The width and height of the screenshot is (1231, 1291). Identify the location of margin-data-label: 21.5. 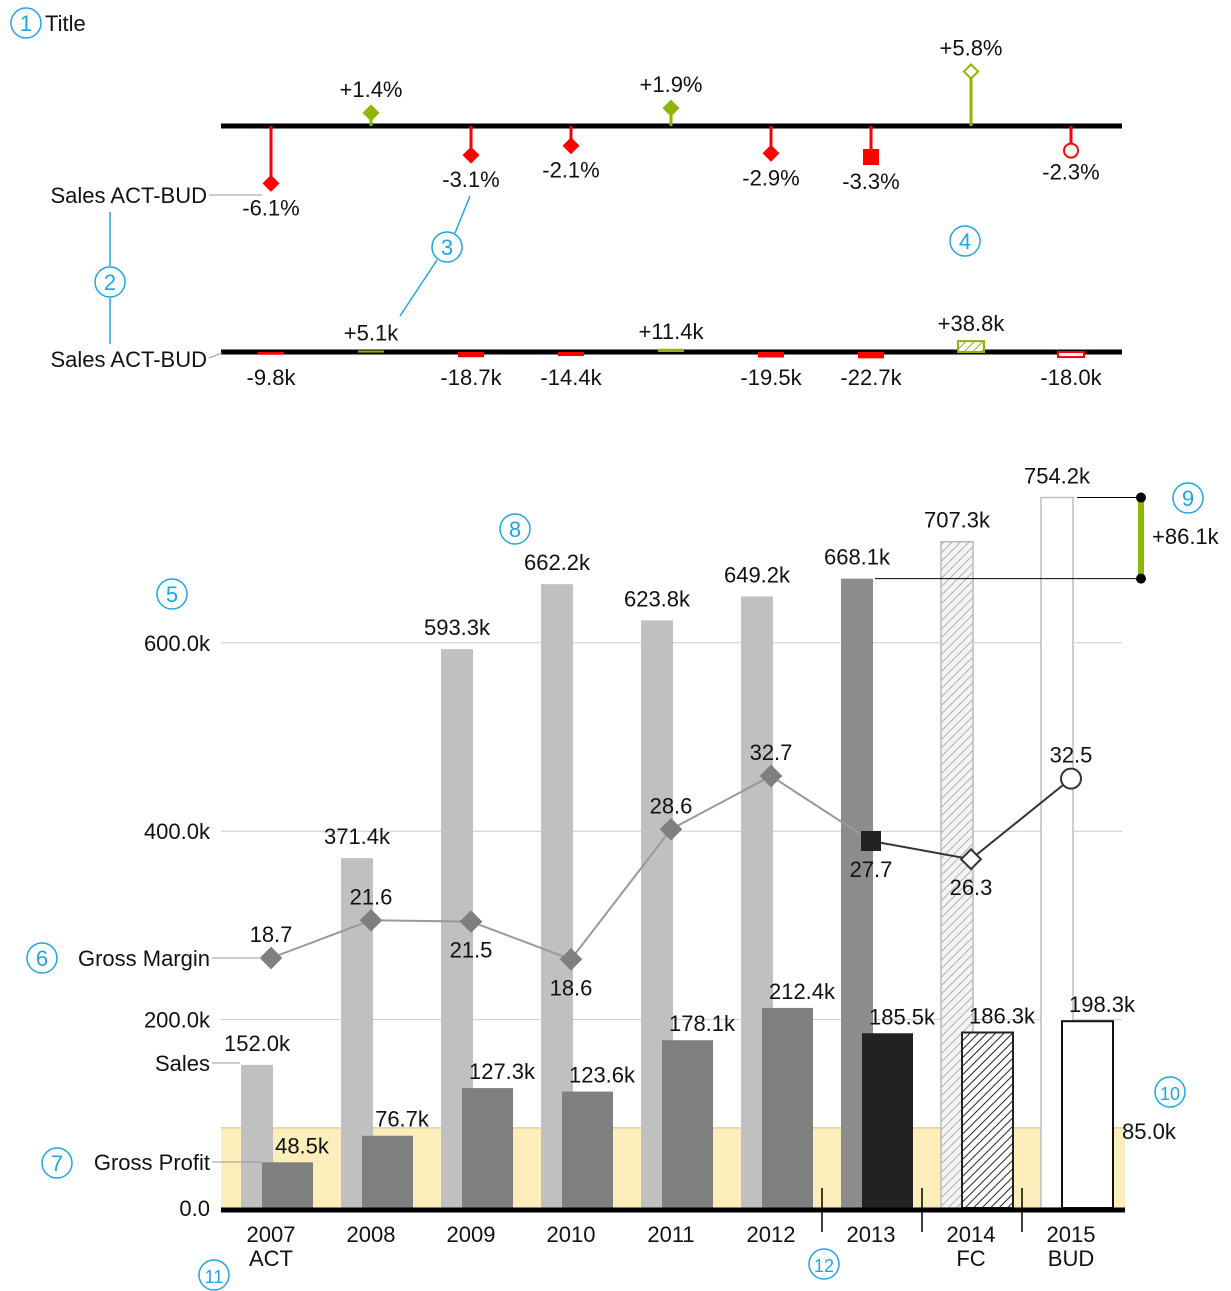
(471, 950).